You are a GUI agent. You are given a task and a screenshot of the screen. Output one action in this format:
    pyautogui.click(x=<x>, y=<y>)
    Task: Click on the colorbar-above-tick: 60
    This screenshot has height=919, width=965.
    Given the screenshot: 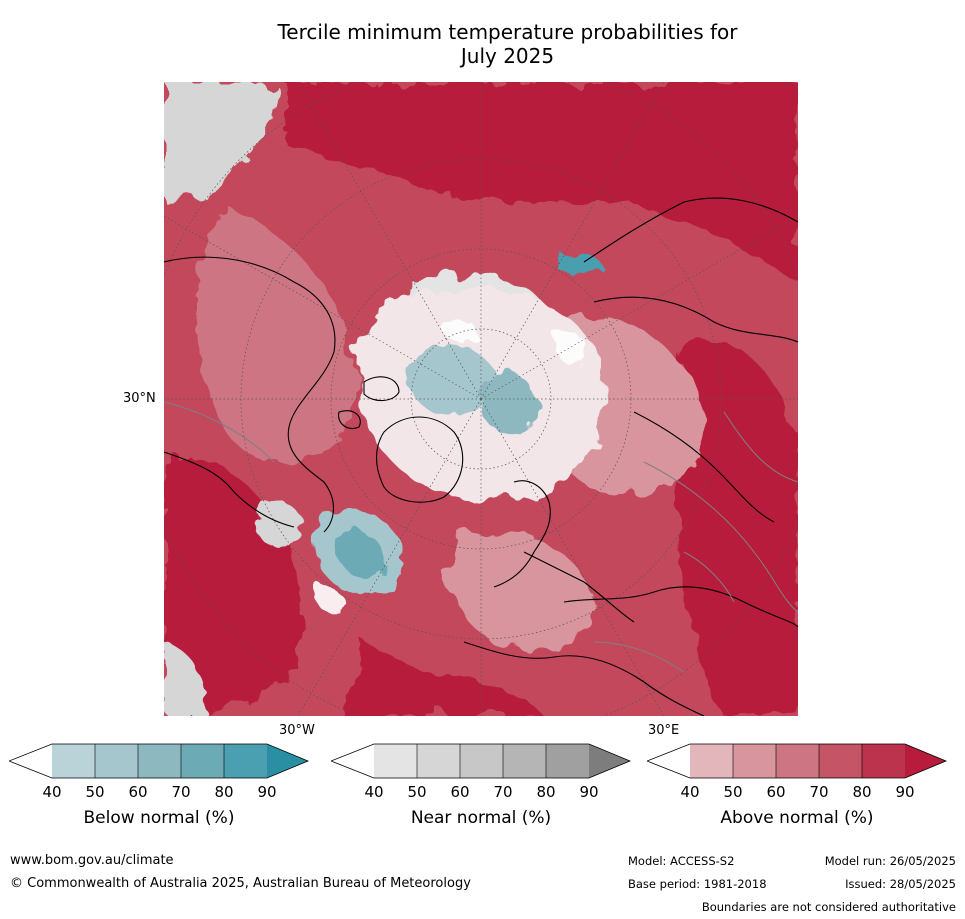 What is the action you would take?
    pyautogui.click(x=776, y=792)
    